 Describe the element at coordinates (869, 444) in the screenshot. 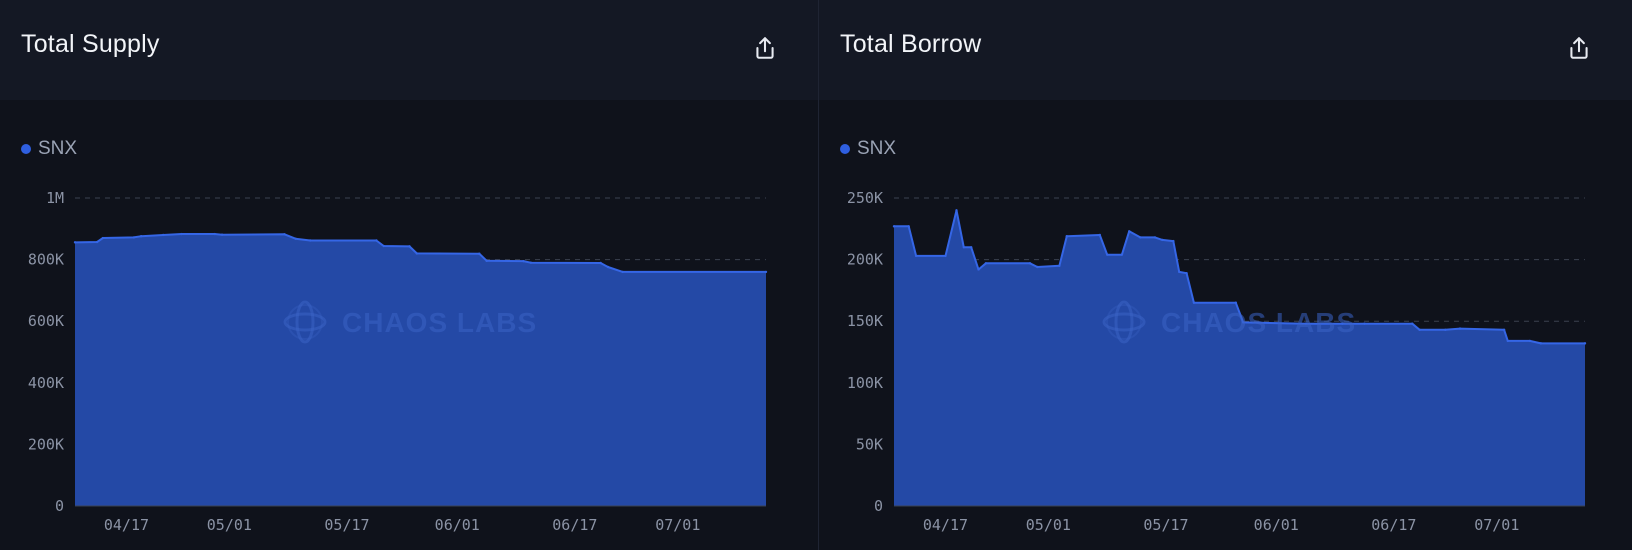

I see `y-tick-label: 50K` at that location.